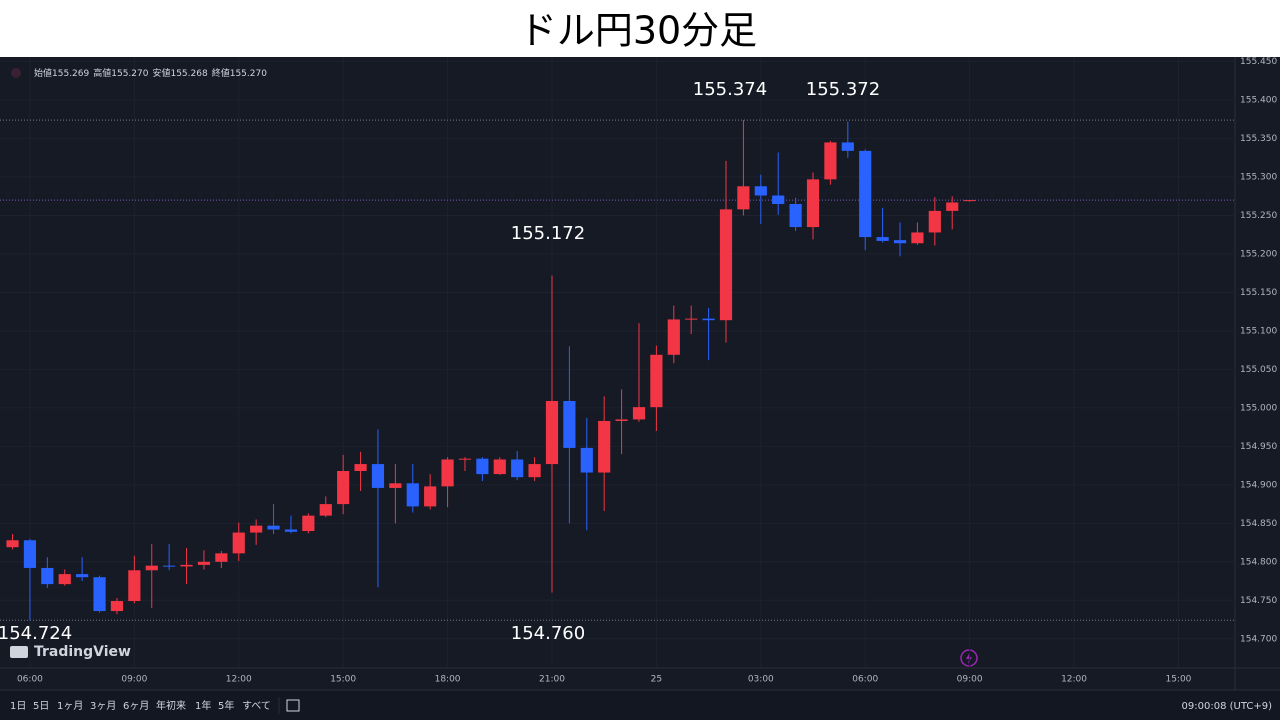 The width and height of the screenshot is (1280, 724). Describe the element at coordinates (1258, 331) in the screenshot. I see `y-tick-label: 155.100` at that location.